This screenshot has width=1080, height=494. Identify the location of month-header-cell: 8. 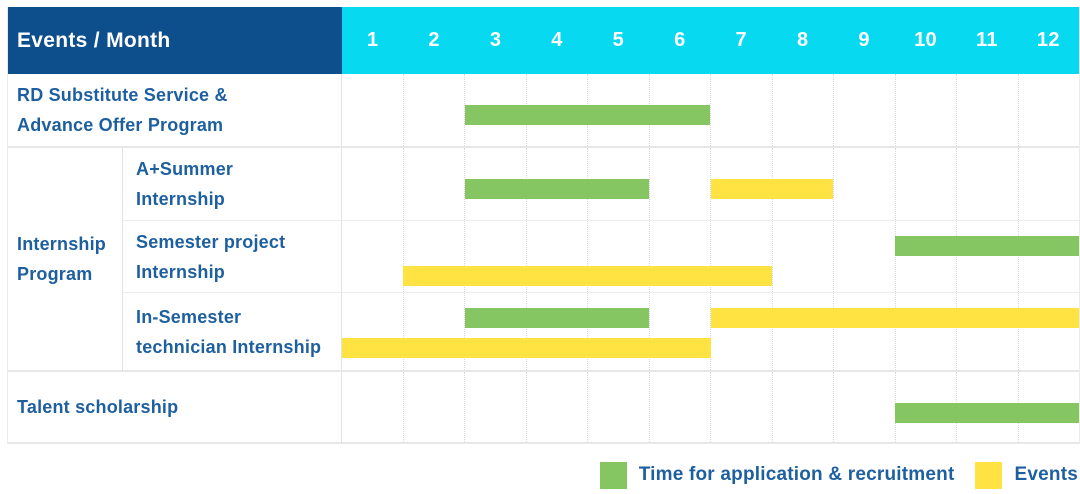
(802, 40).